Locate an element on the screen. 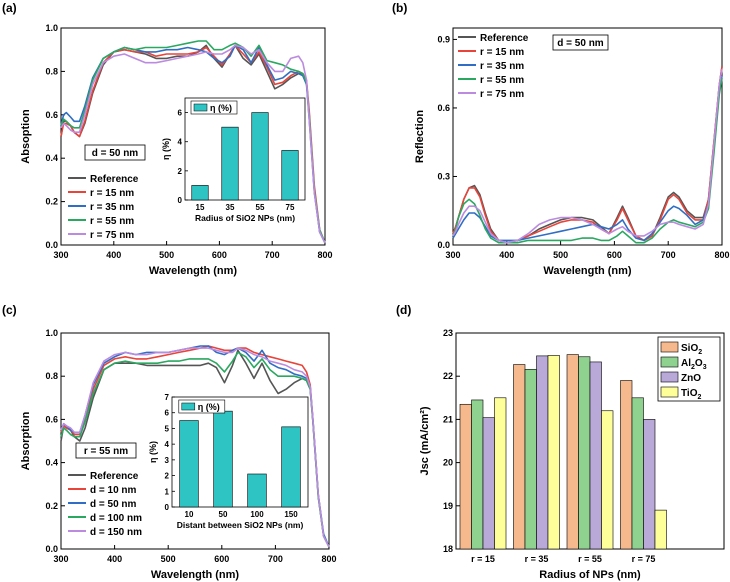 The height and width of the screenshot is (582, 730). y-axis-label: Absoption is located at coordinates (26, 136).